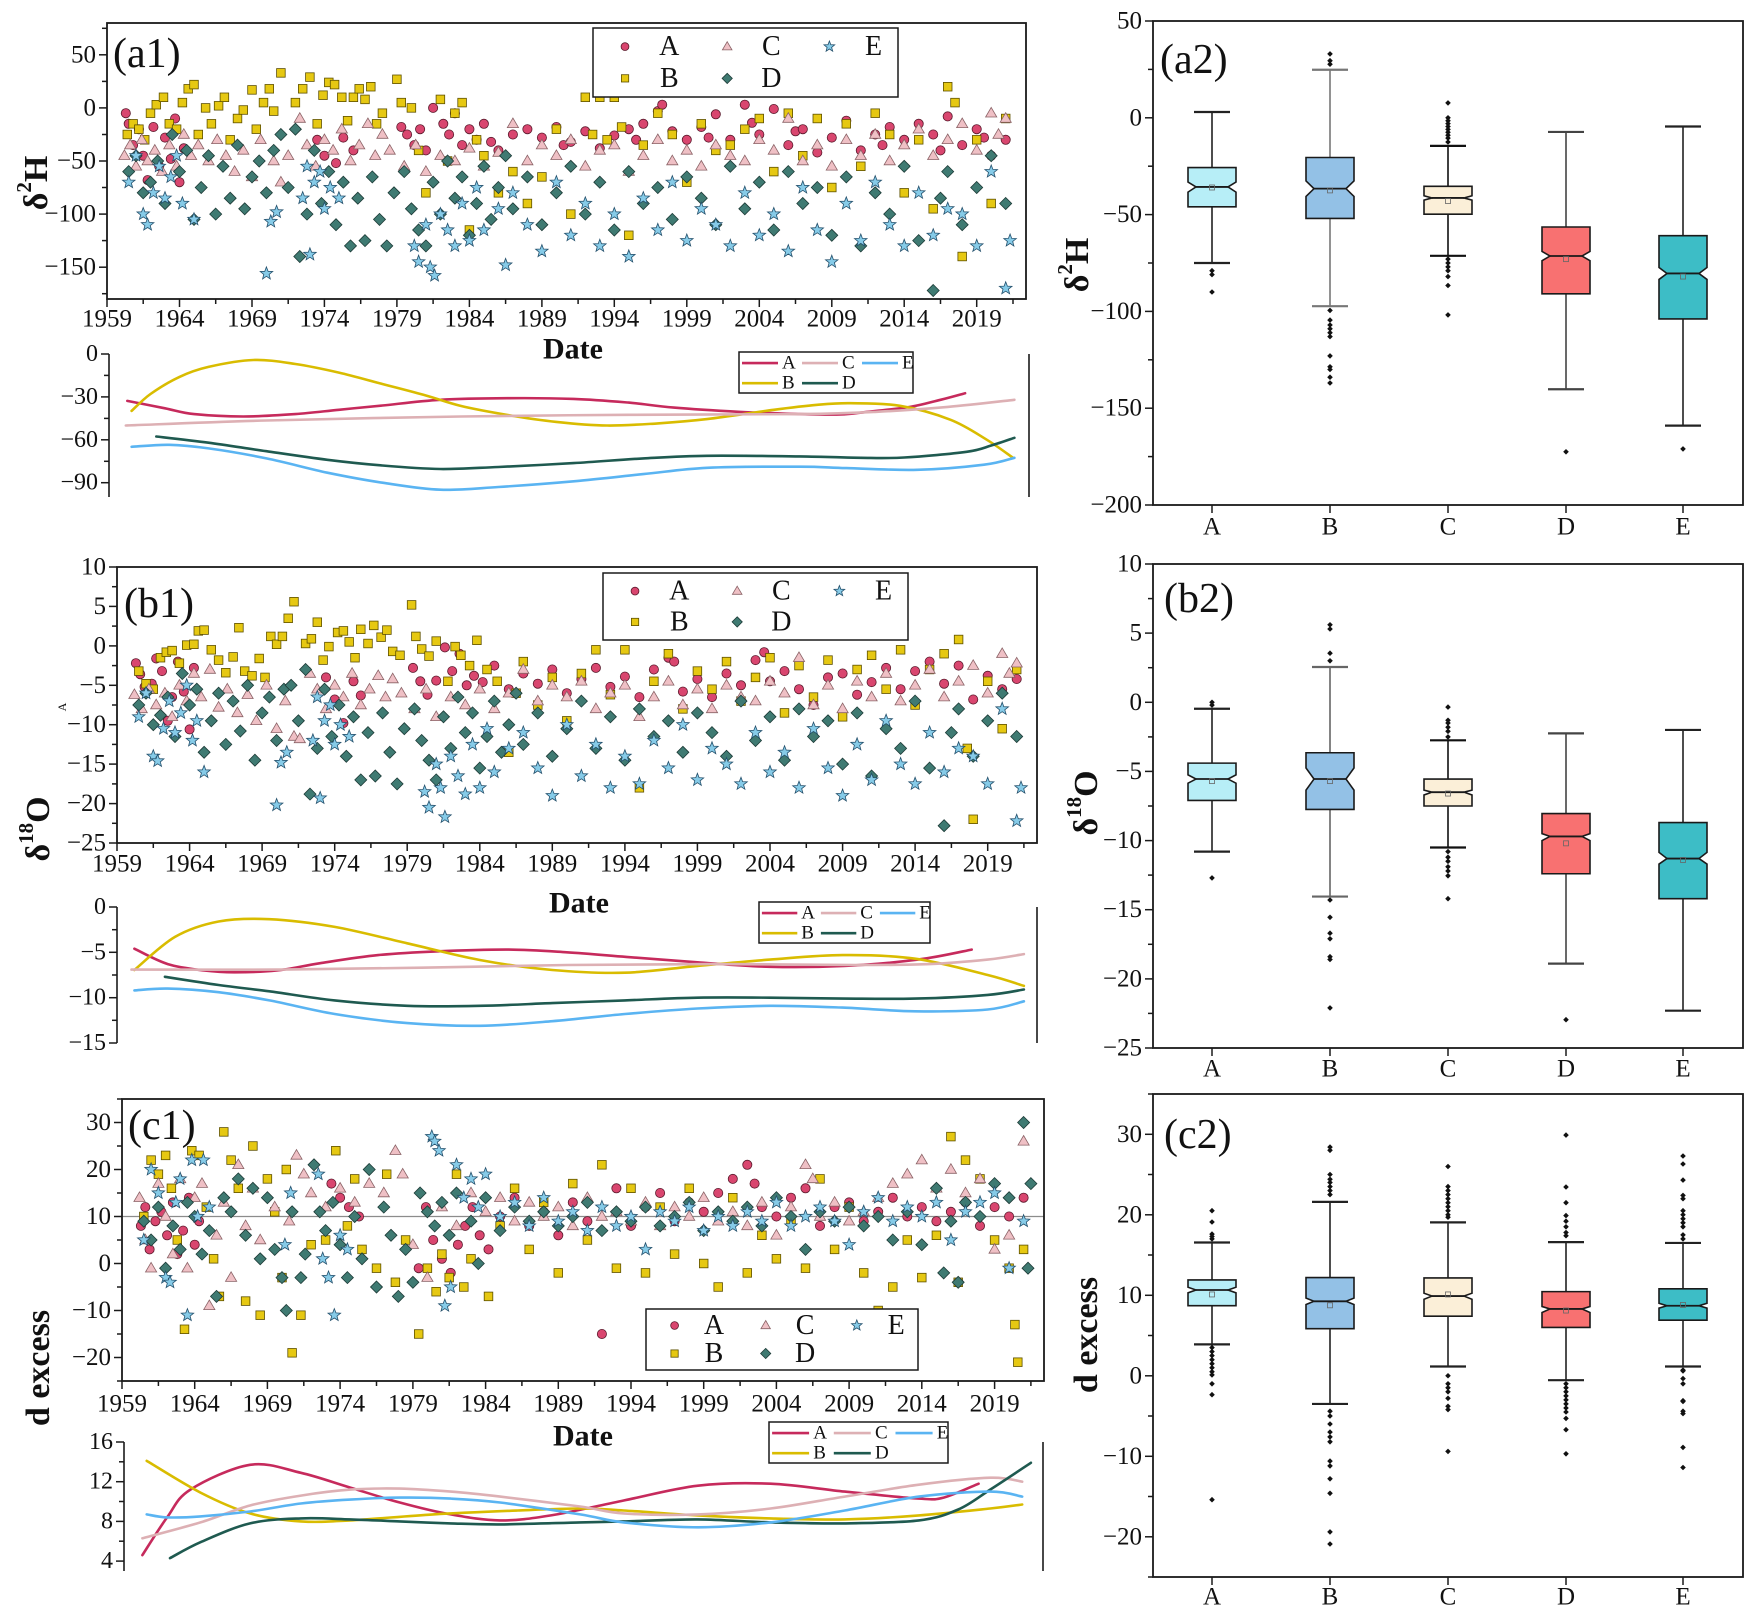 The image size is (1753, 1617). I want to click on a2-category-label: A, so click(1212, 527).